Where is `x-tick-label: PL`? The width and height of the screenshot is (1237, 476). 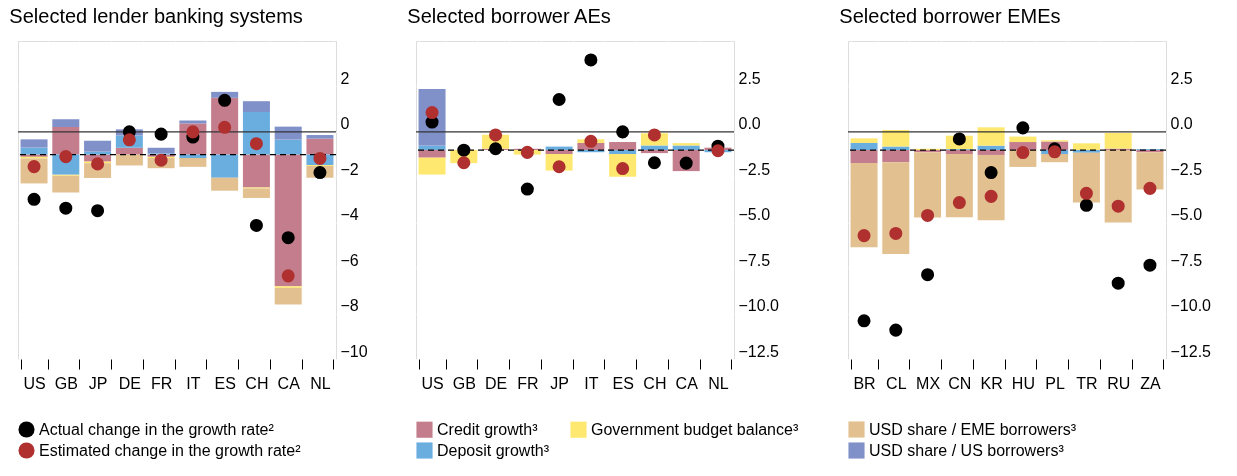
x-tick-label: PL is located at coordinates (1055, 383).